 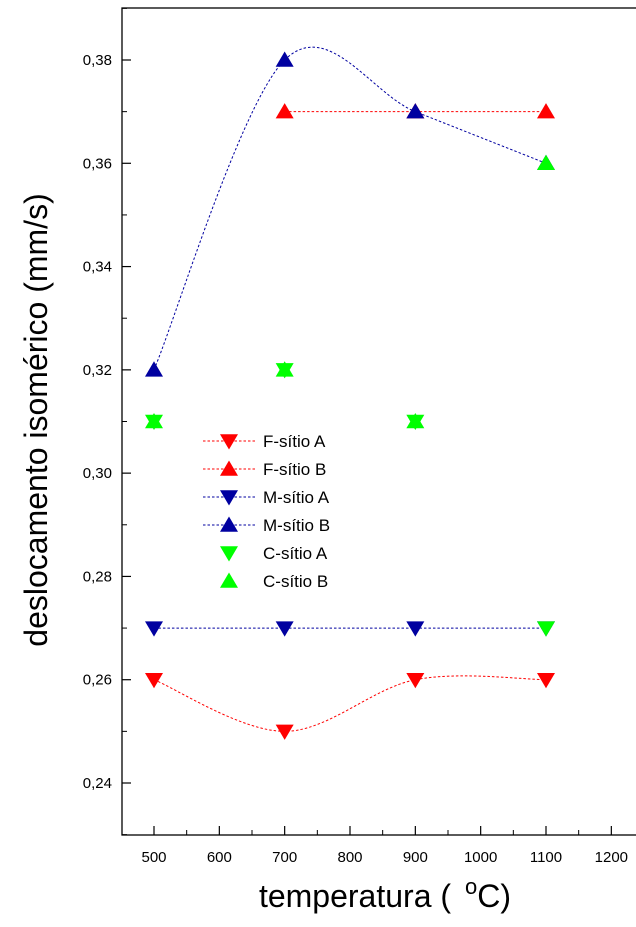 What do you see at coordinates (219, 857) in the screenshot?
I see `x-tick-label: 600` at bounding box center [219, 857].